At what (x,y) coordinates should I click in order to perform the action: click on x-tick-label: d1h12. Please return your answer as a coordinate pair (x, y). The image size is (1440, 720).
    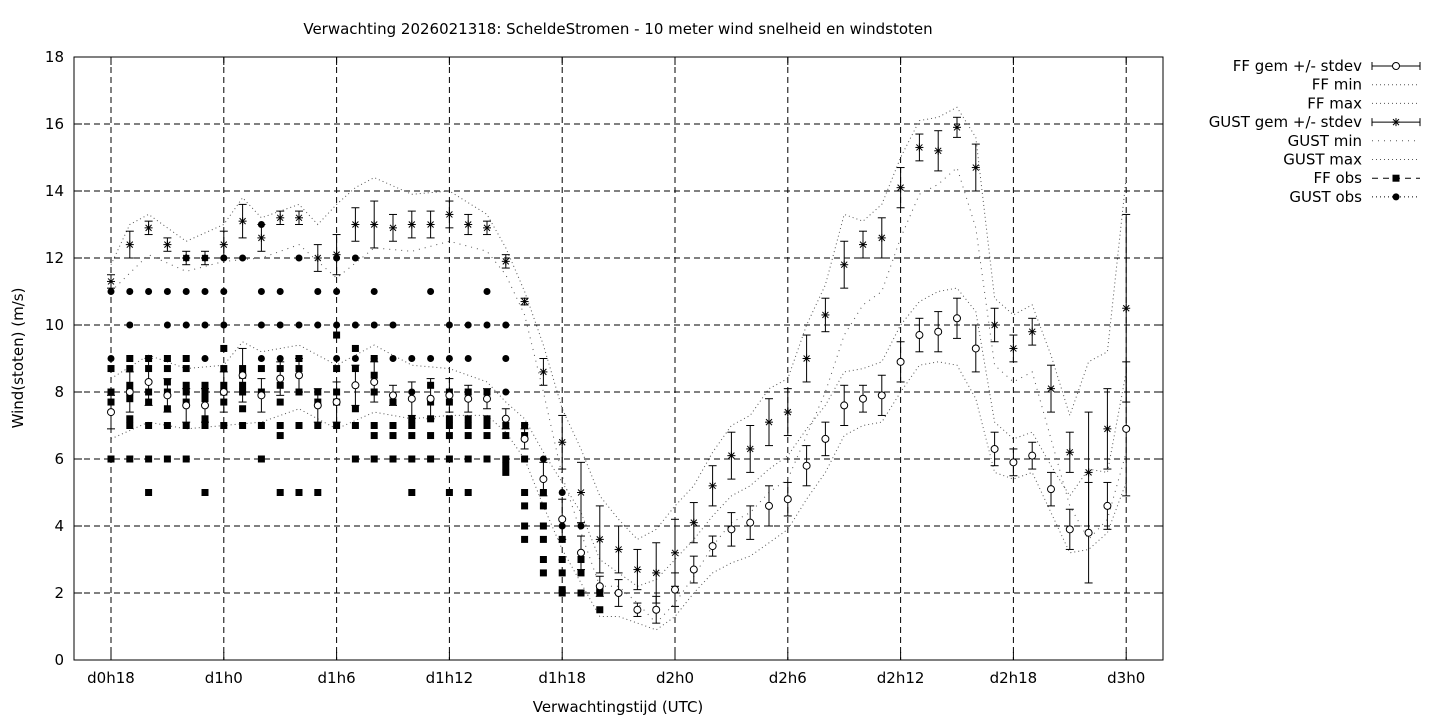
    Looking at the image, I should click on (450, 678).